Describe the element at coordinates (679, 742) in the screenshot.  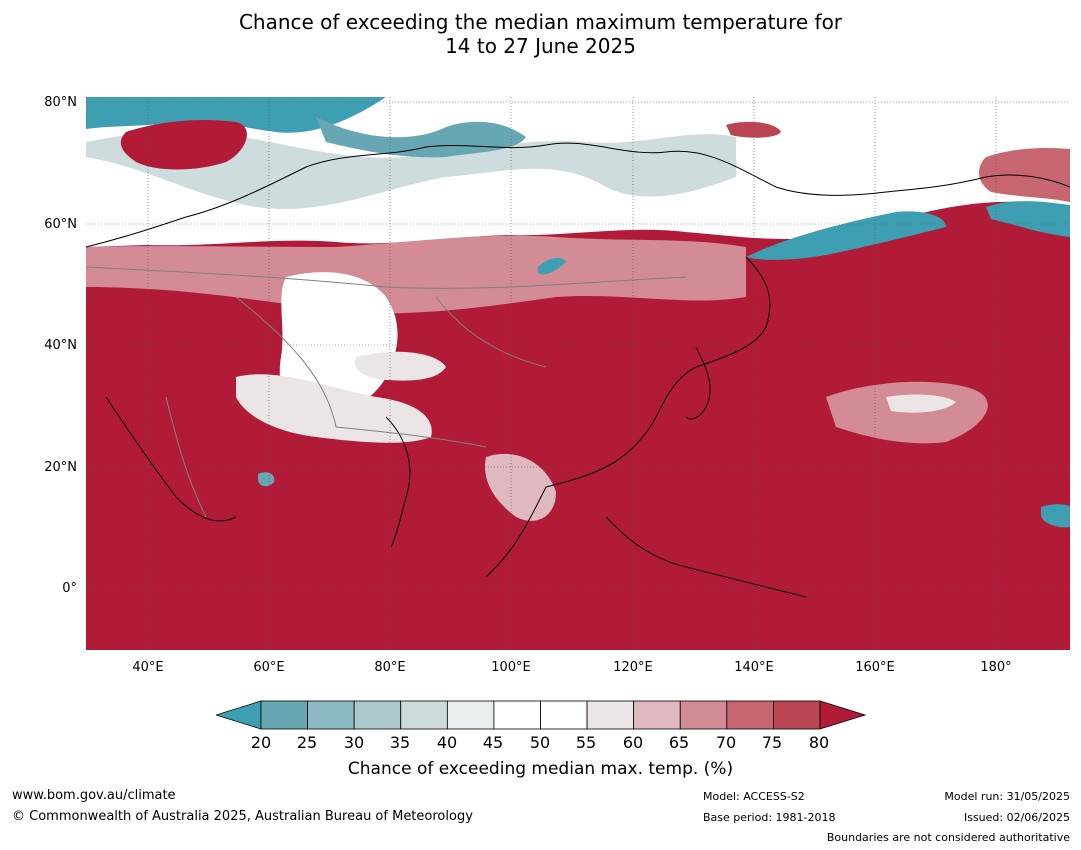
I see `colorbar-tick-65: 65` at that location.